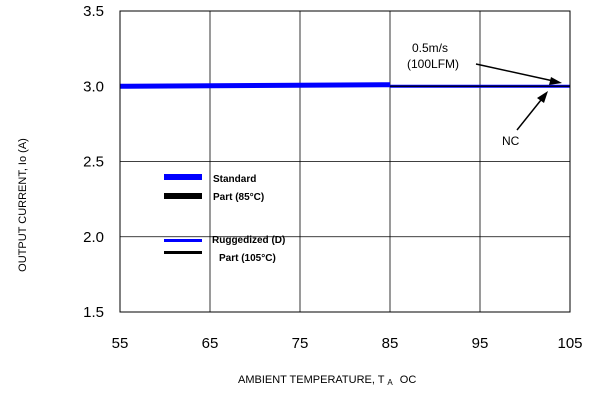 Image resolution: width=591 pixels, height=393 pixels. I want to click on y-tick-label-2: 2.5, so click(93, 162).